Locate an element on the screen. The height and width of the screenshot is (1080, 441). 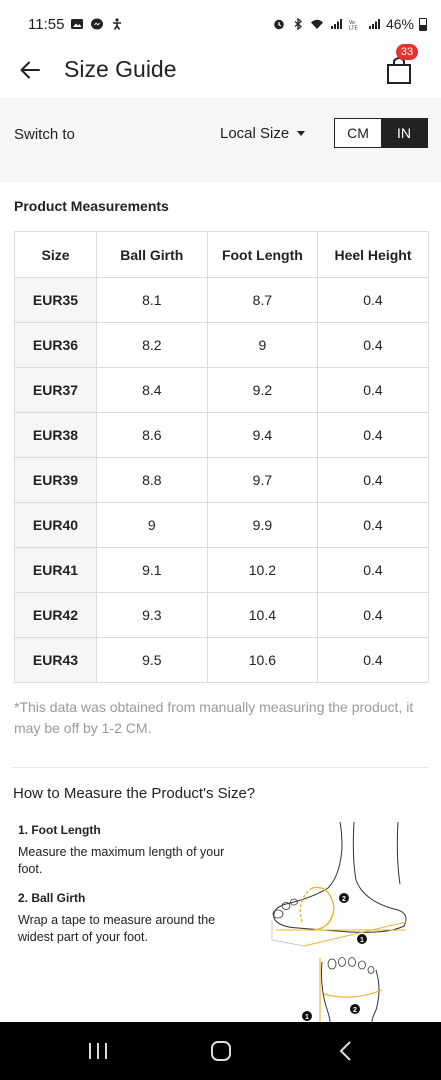
table-row: EUR41 9.1 10.2 0.4 is located at coordinates (221, 570).